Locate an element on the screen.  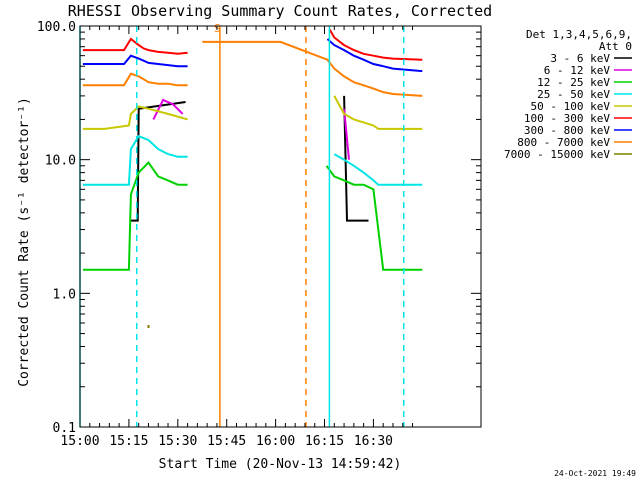
legend-label-5: 100 - 300 keV is located at coordinates (567, 118).